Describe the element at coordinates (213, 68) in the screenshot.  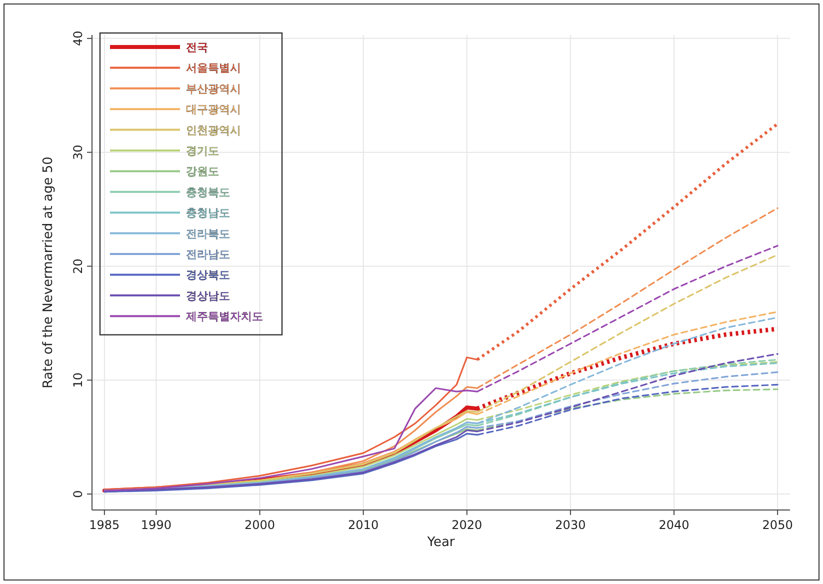
I see `text: 서울특별시` at that location.